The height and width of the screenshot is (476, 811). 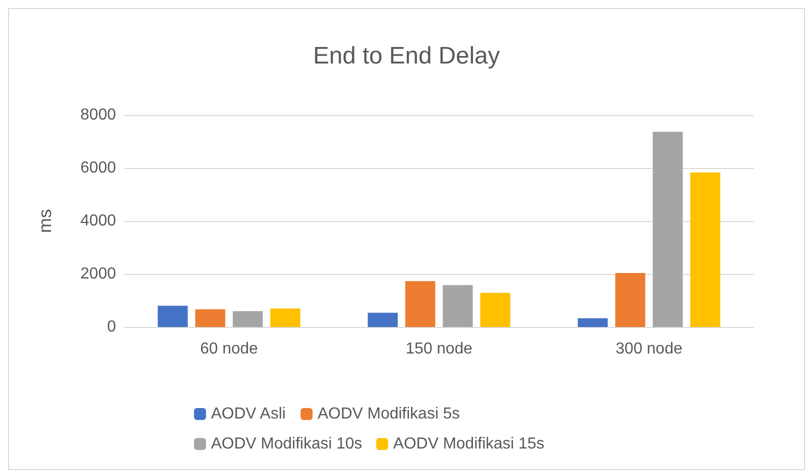 What do you see at coordinates (98, 115) in the screenshot?
I see `y-tick-label: 8000` at bounding box center [98, 115].